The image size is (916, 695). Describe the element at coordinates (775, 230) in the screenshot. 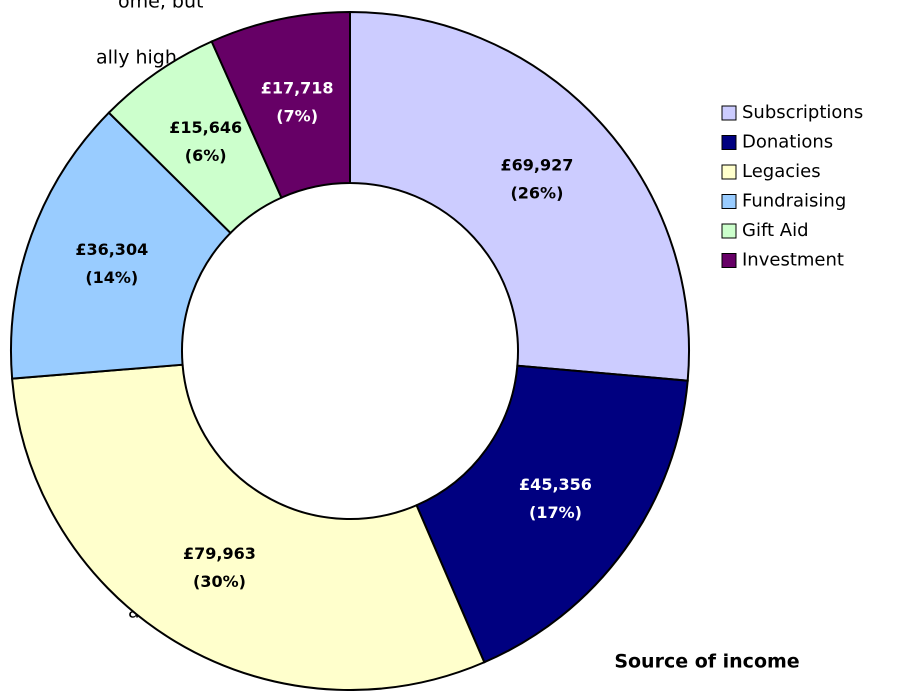

I see `legend-label: Gift Aid` at that location.